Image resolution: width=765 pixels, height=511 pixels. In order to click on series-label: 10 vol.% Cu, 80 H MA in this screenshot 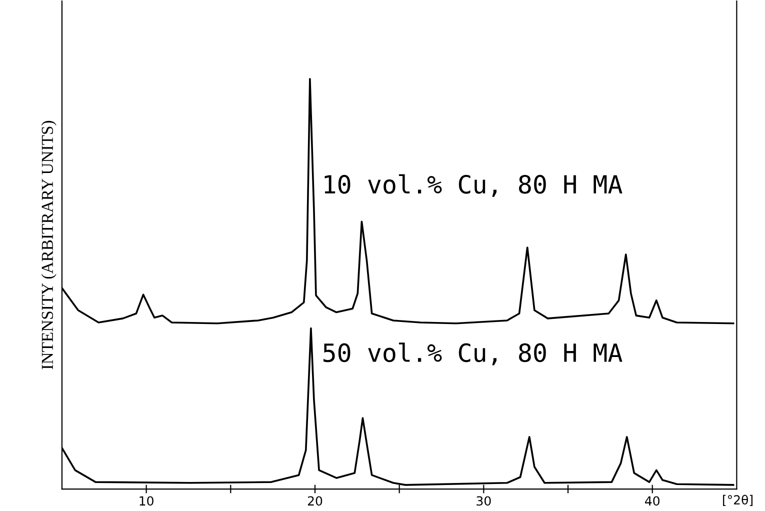, I will do `click(473, 185)`.